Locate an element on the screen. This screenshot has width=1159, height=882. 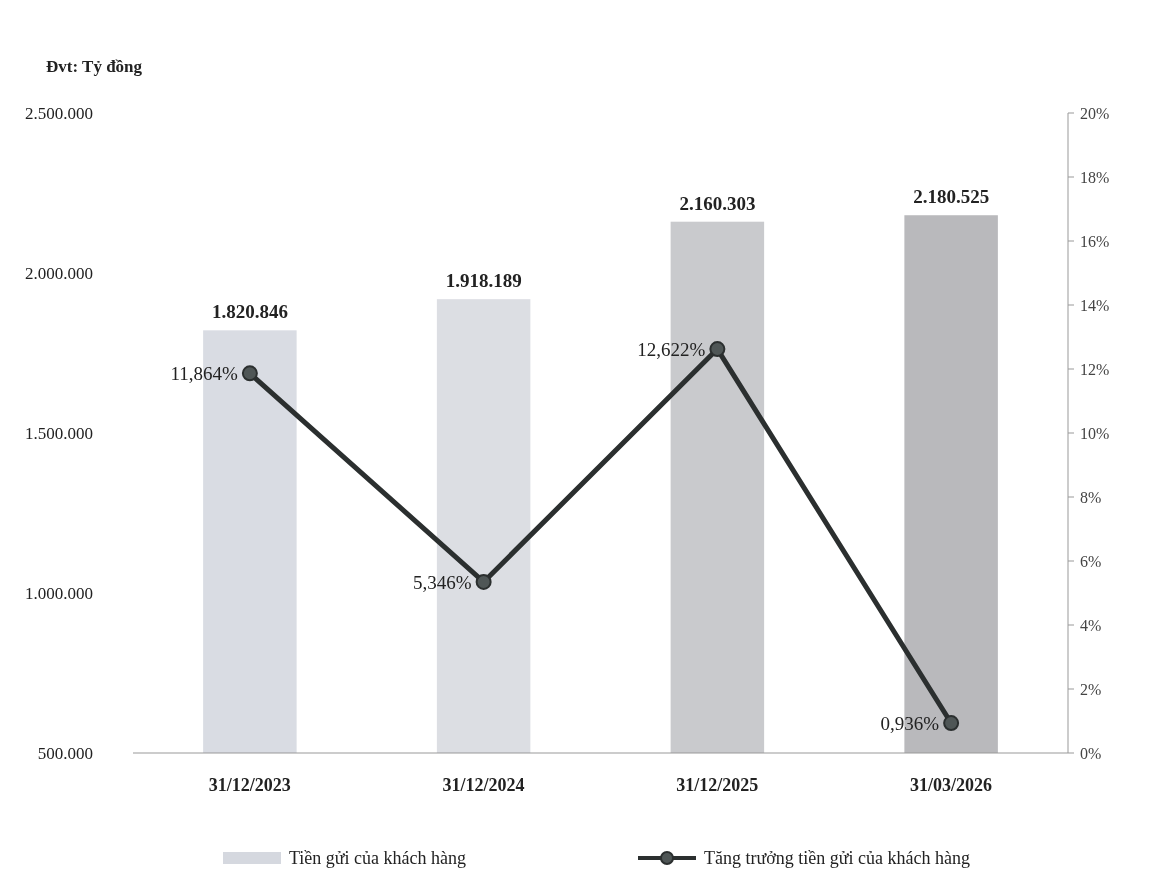
y2-tick-label: 20% is located at coordinates (1095, 113).